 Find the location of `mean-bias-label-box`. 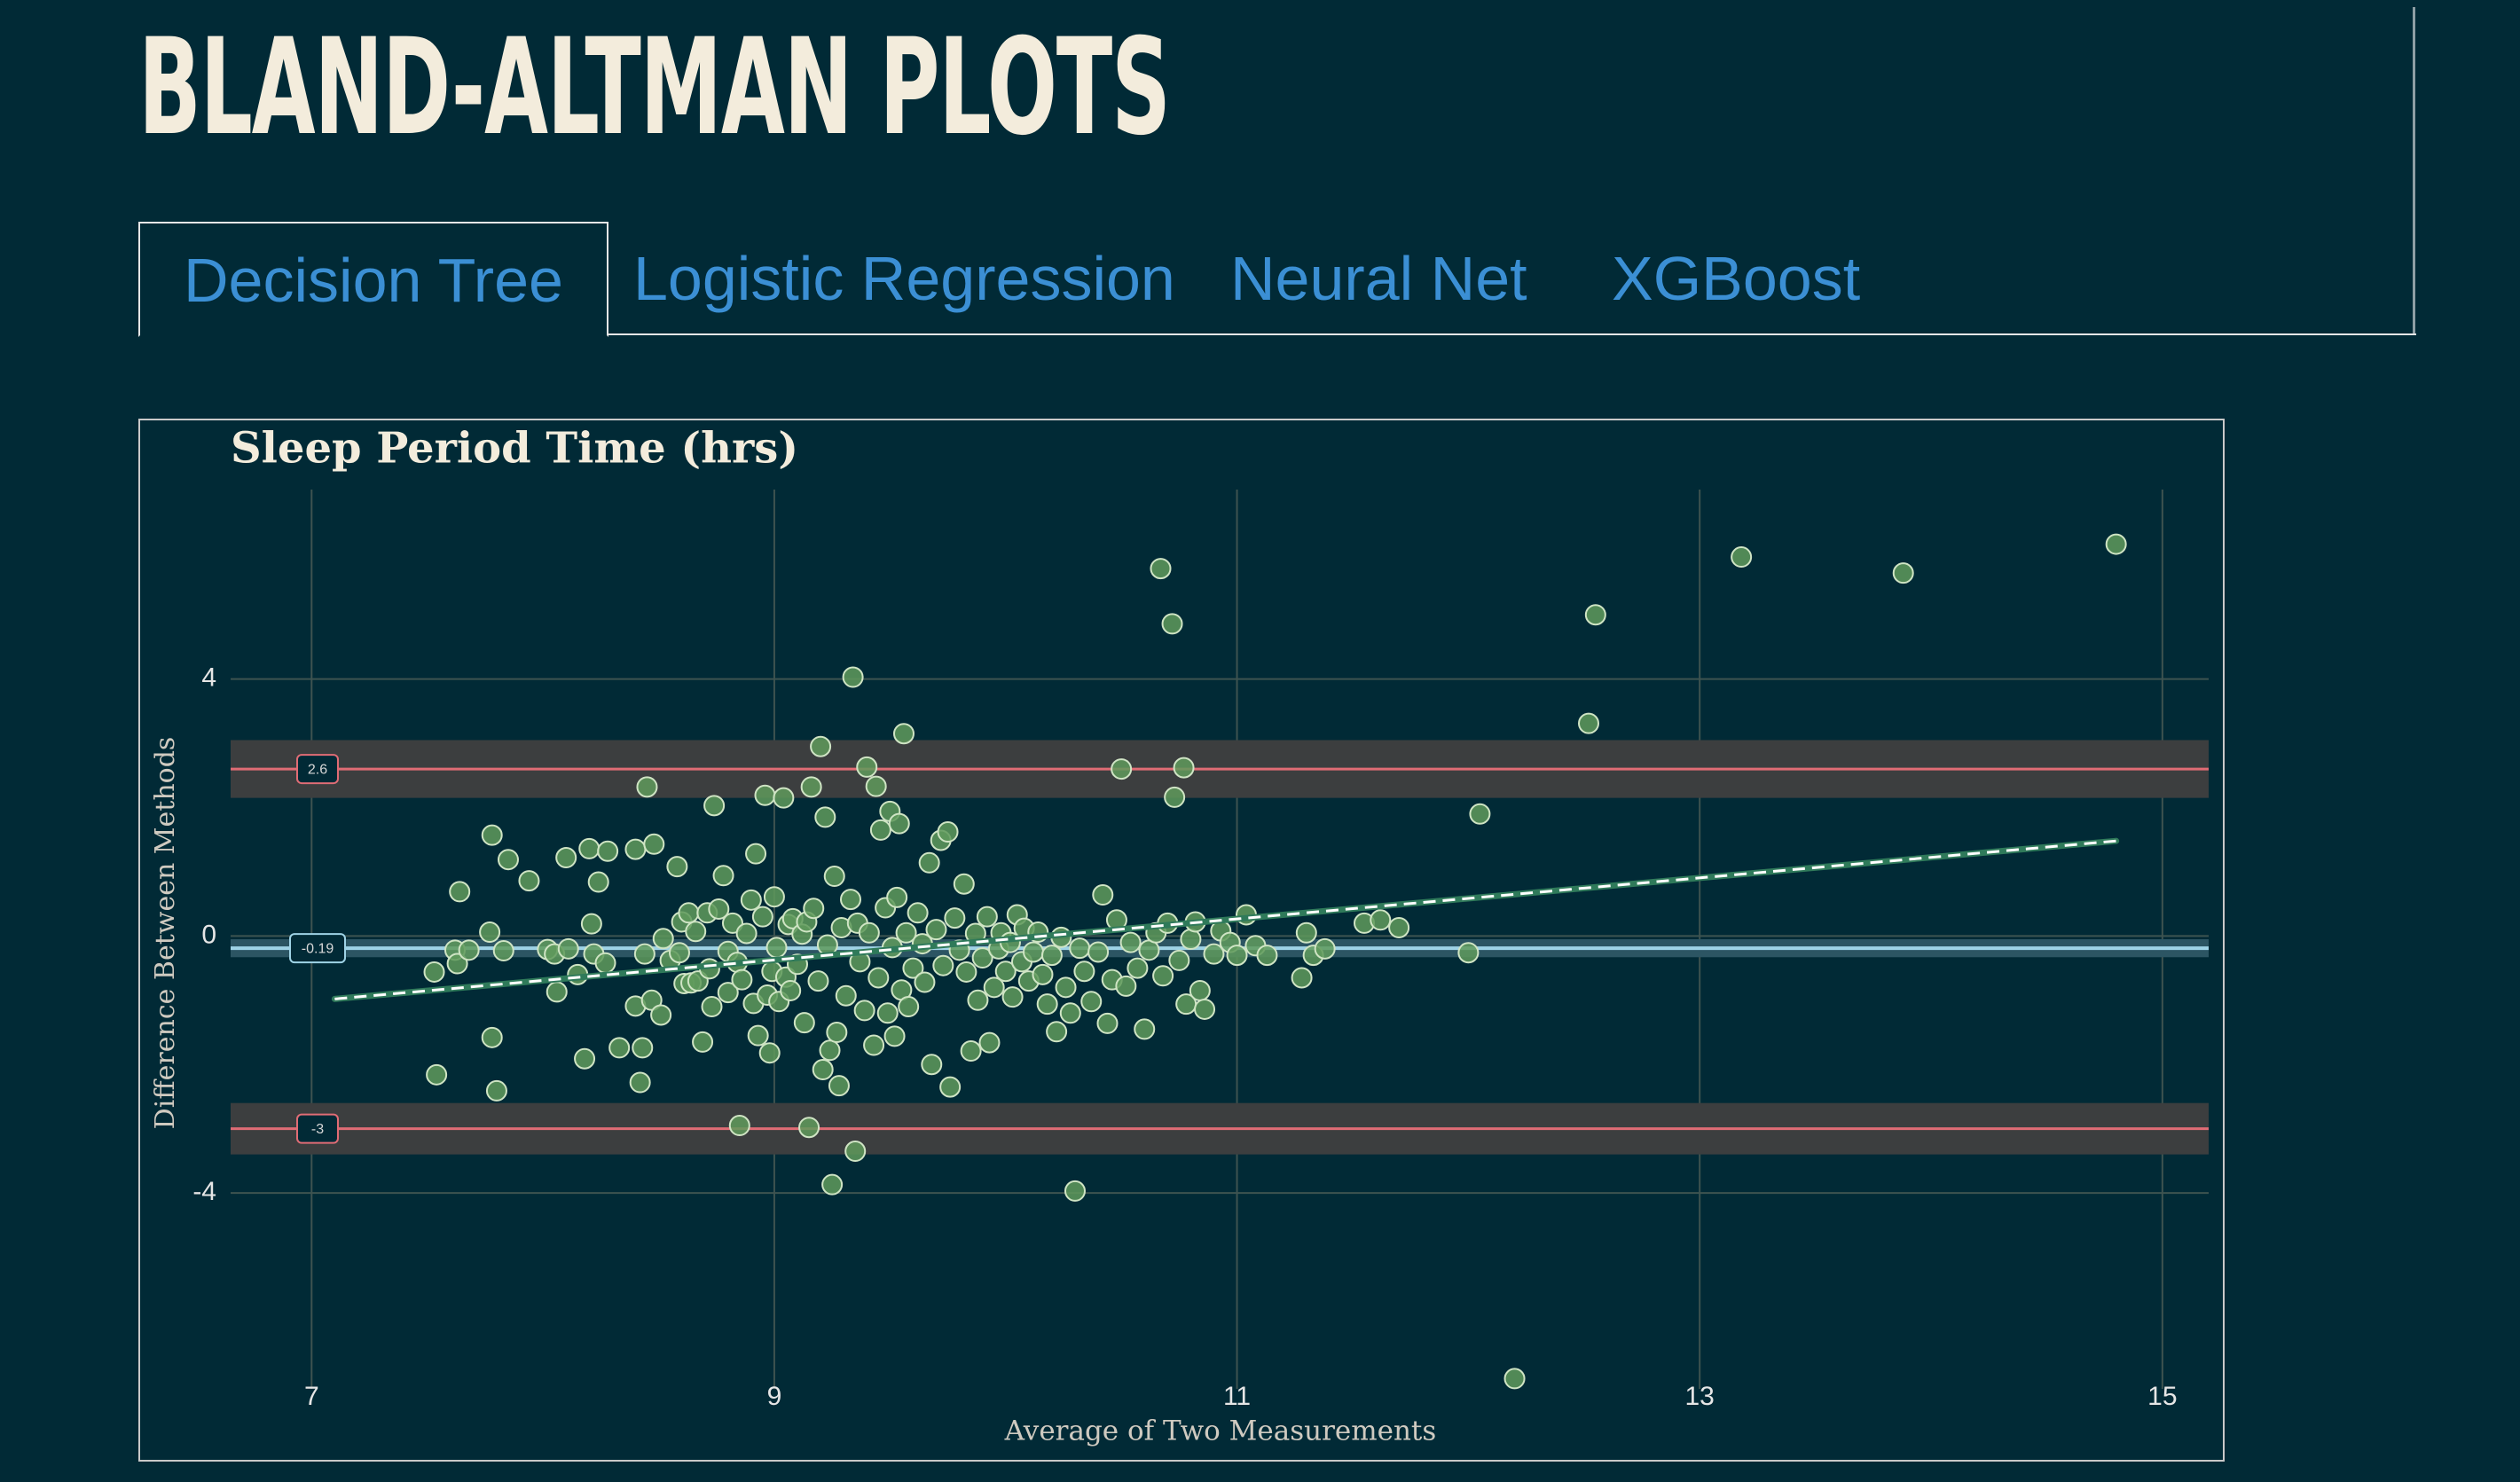

mean-bias-label-box is located at coordinates (317, 949).